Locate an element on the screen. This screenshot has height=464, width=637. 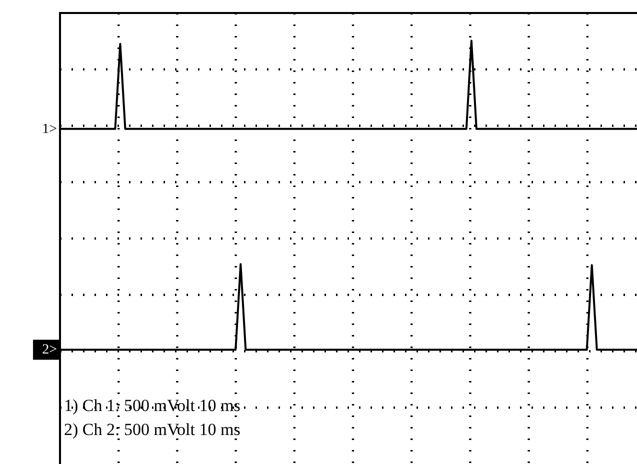
series-label: 1> is located at coordinates (50, 129).